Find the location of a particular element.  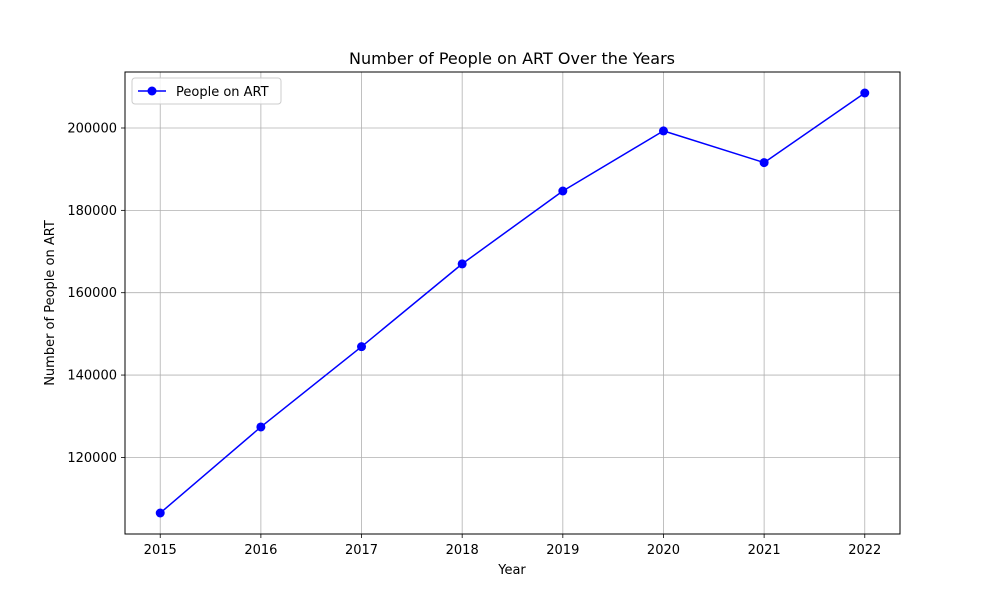

y-tick-label: 120000 is located at coordinates (92, 458).